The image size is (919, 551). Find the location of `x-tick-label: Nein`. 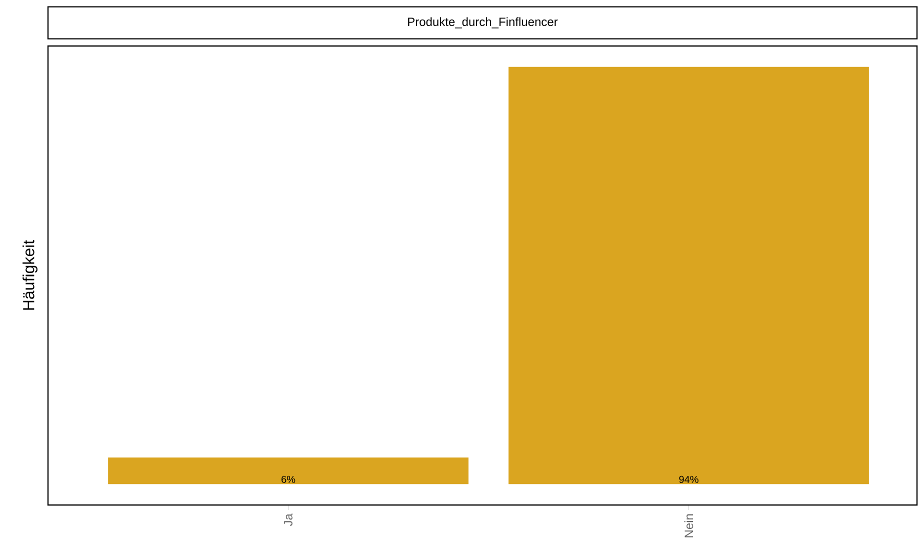

x-tick-label: Nein is located at coordinates (689, 526).